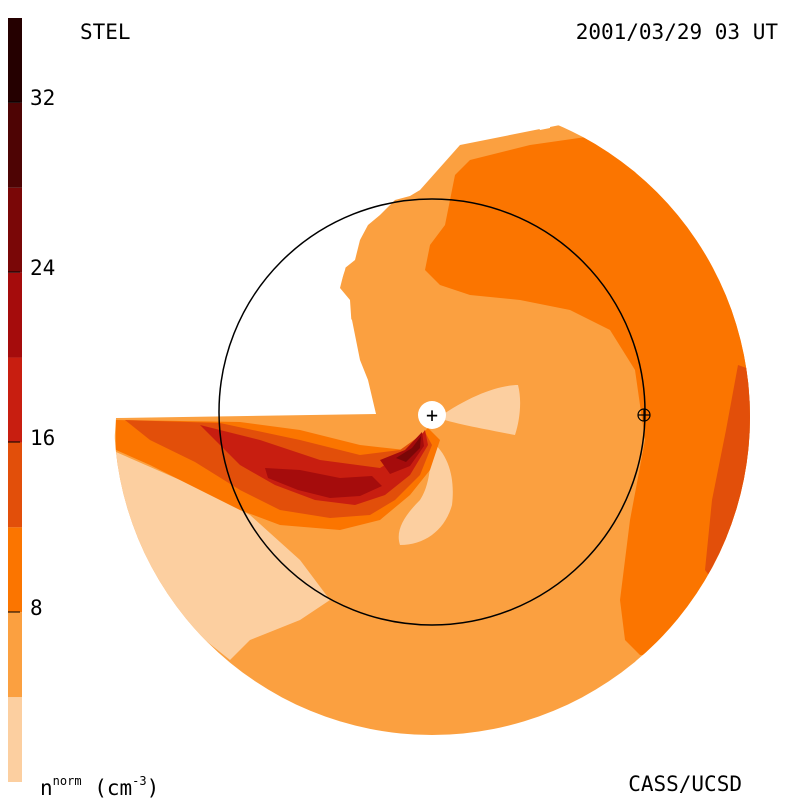 The image size is (800, 800). Describe the element at coordinates (425, 492) in the screenshot. I see `region-level-0-arc` at that location.